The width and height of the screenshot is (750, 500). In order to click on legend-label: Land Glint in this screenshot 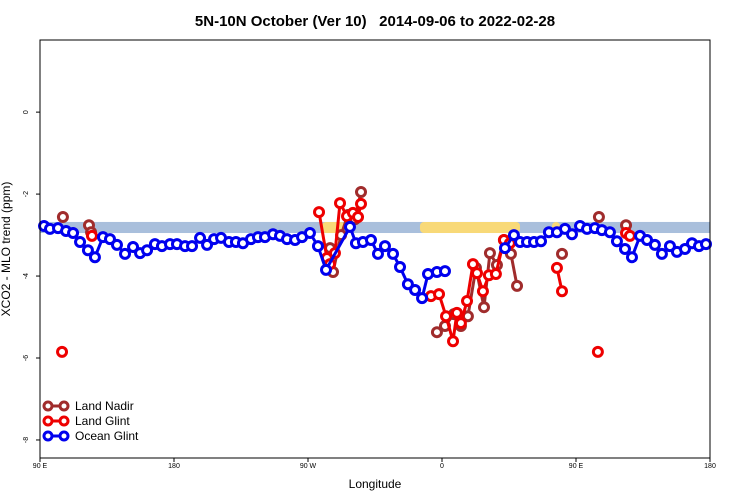, I will do `click(102, 421)`.